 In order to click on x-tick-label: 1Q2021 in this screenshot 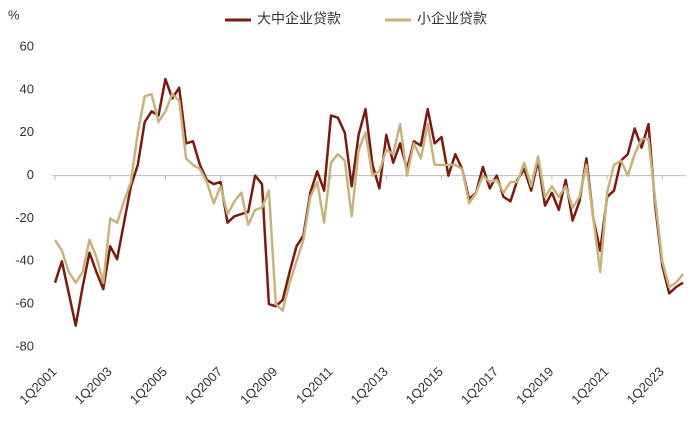, I will do `click(589, 385)`.